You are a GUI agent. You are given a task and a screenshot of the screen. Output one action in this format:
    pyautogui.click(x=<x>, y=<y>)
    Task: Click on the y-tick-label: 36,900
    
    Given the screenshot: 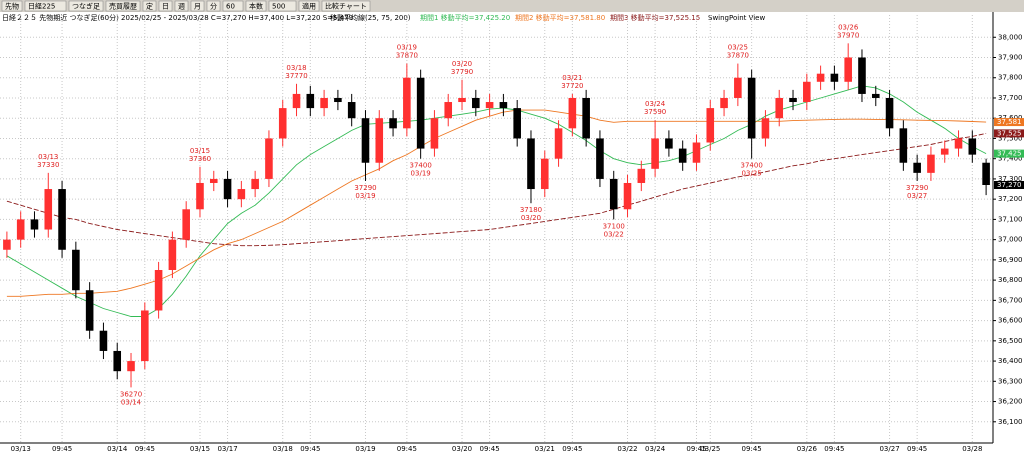 What is the action you would take?
    pyautogui.click(x=1010, y=260)
    